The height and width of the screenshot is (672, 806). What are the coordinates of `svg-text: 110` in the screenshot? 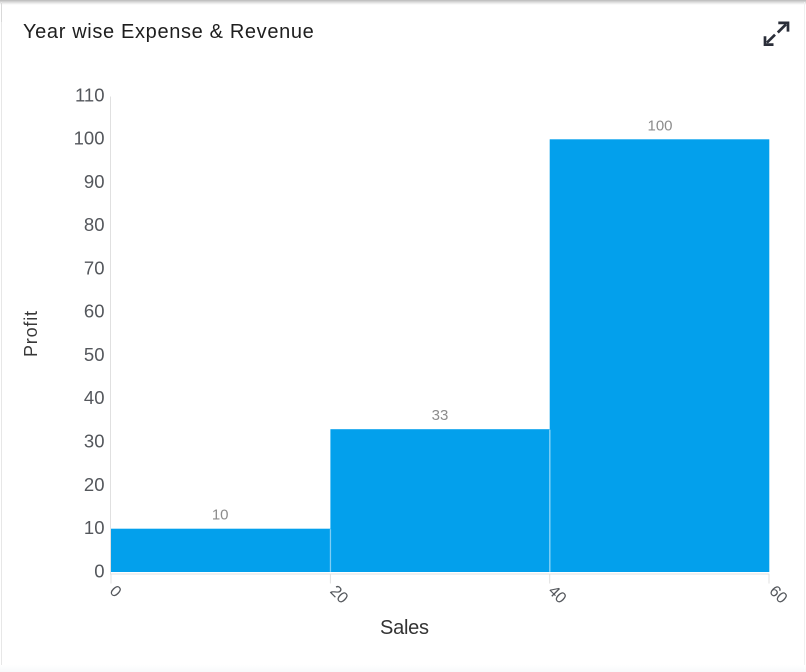 It's located at (90, 94).